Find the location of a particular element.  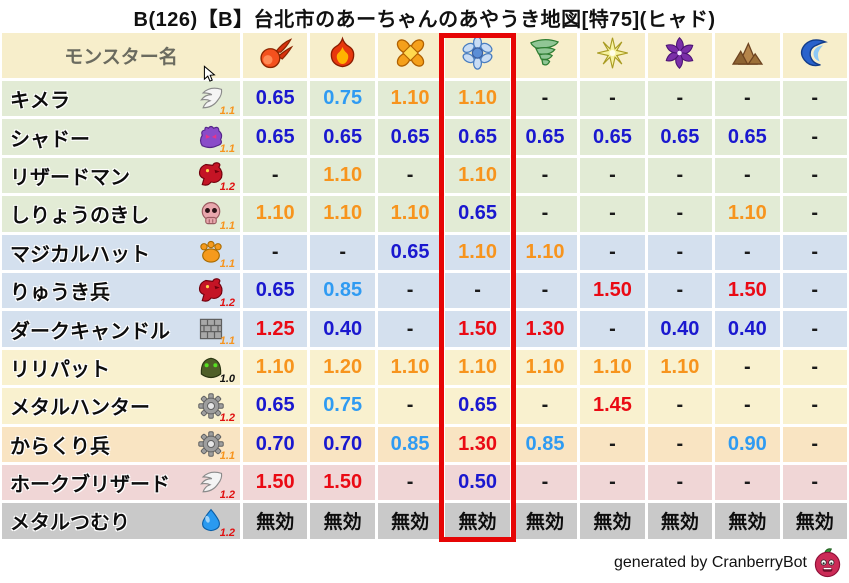

helmet-icon: 1.0 is located at coordinates (215, 368).